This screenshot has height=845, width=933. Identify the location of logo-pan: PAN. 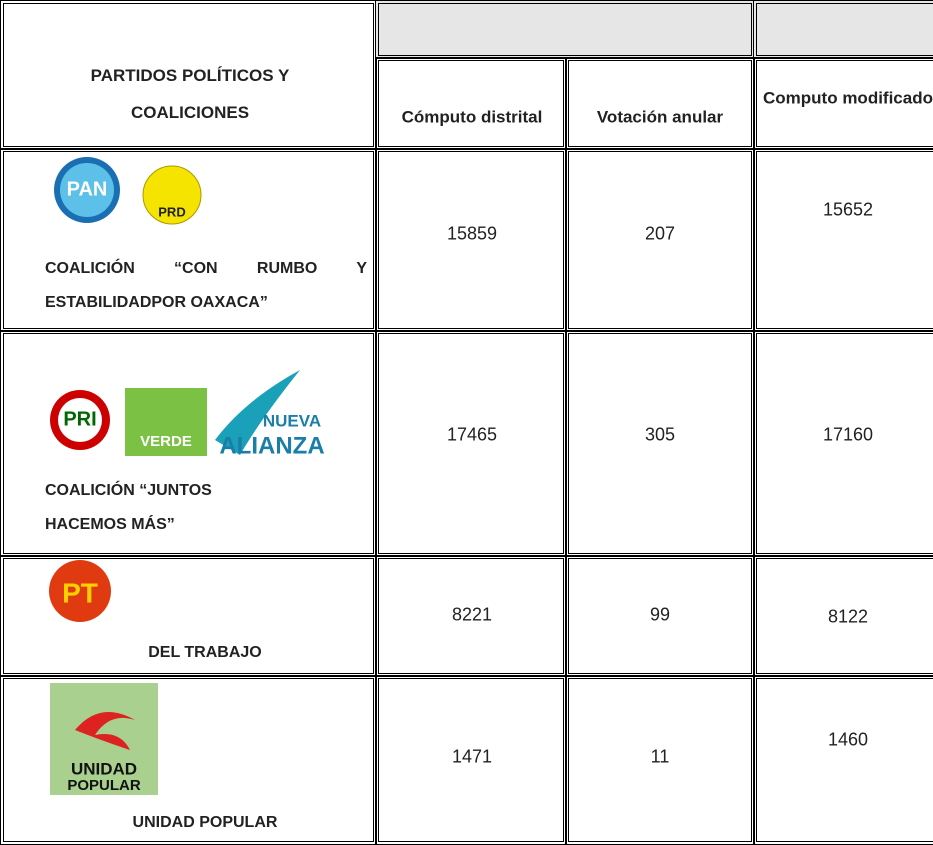
(87, 190).